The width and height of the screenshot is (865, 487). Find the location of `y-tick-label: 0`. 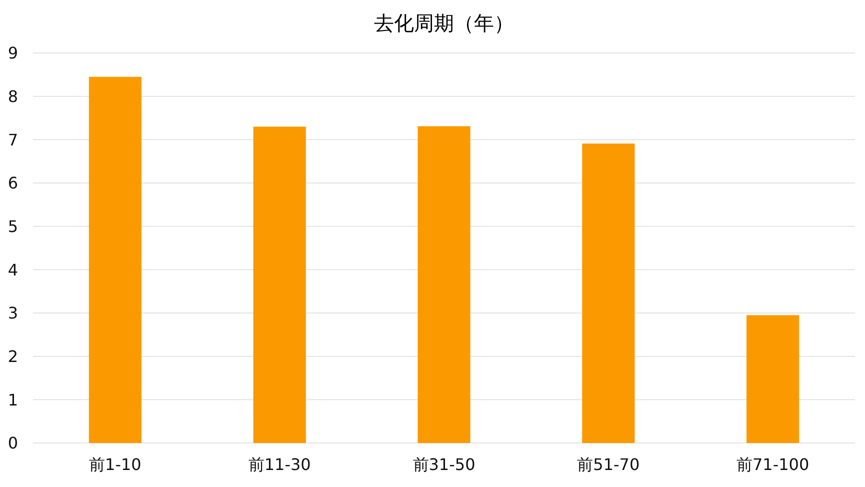

y-tick-label: 0 is located at coordinates (13, 443).